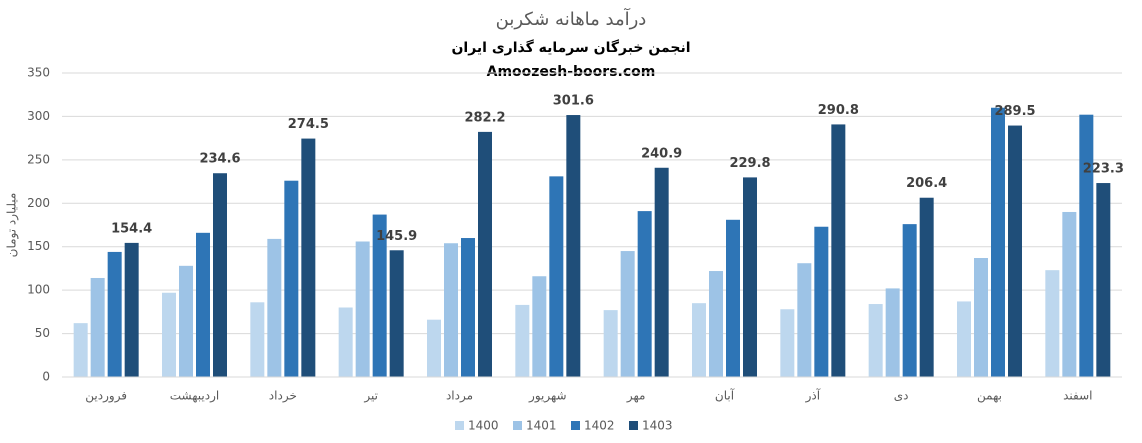  Describe the element at coordinates (571, 72) in the screenshot. I see `chart-source: Amoozesh-boors.com` at that location.